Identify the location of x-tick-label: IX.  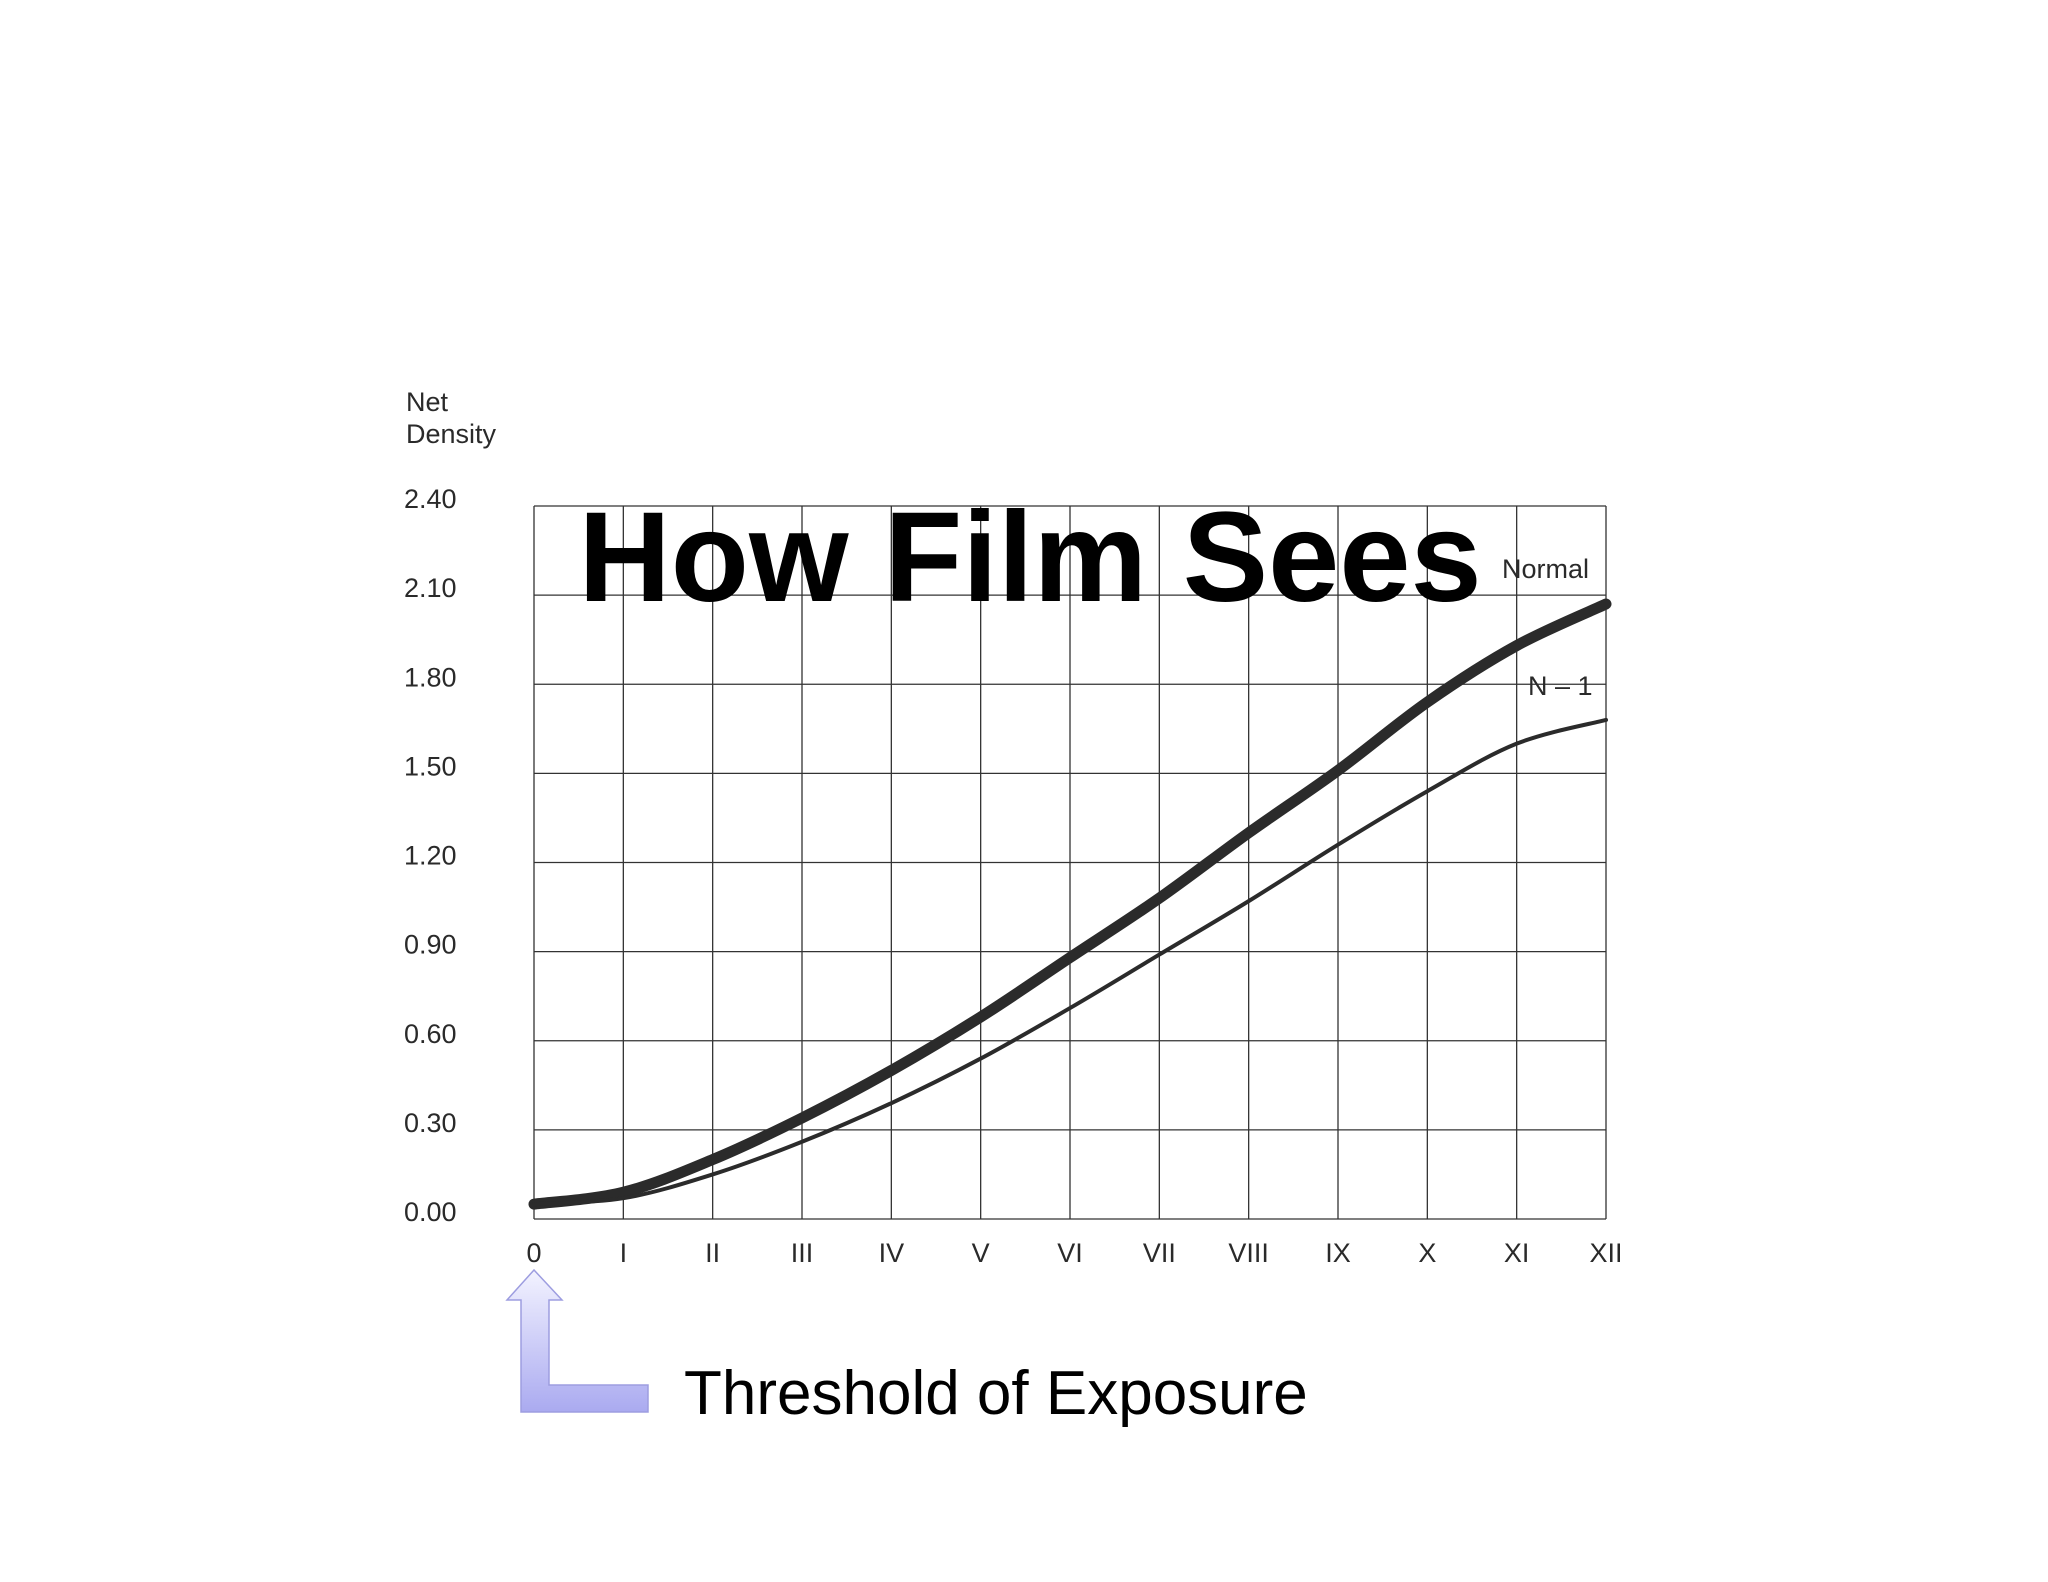
(1338, 1253).